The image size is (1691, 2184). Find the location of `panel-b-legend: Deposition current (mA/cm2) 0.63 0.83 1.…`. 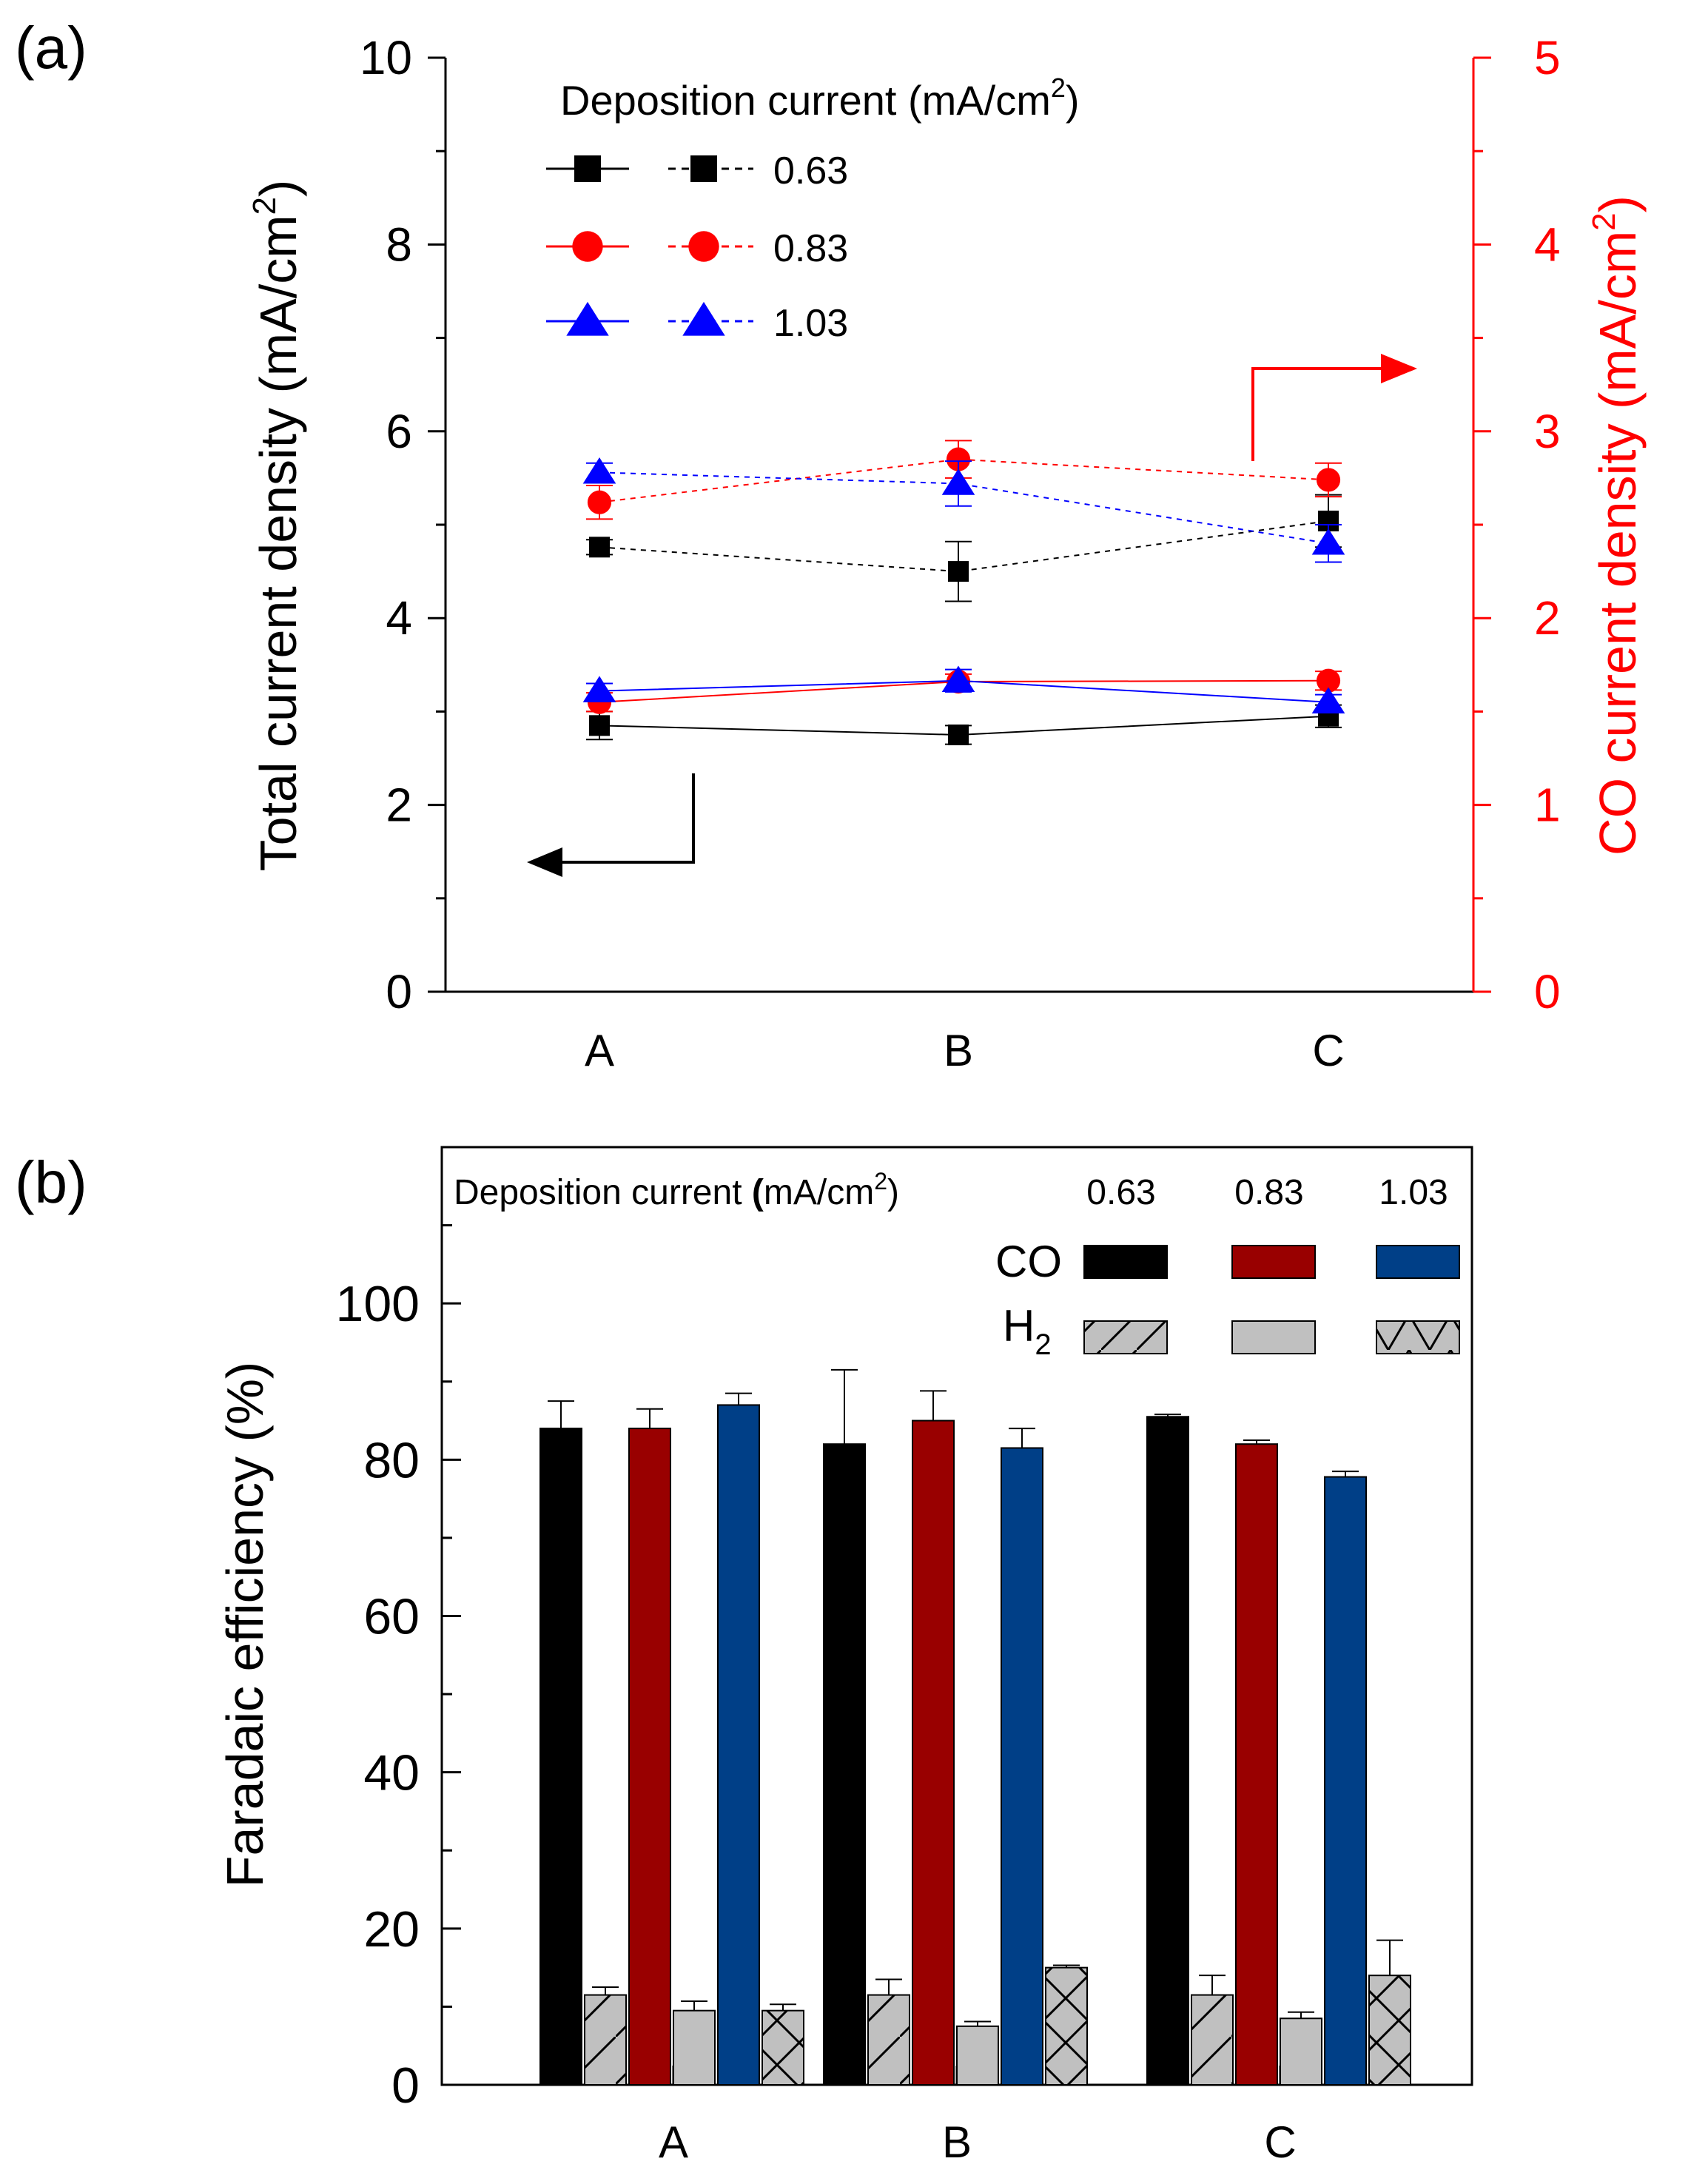

panel-b-legend: Deposition current (mA/cm2) 0.63 0.83 1.… is located at coordinates (957, 1264).